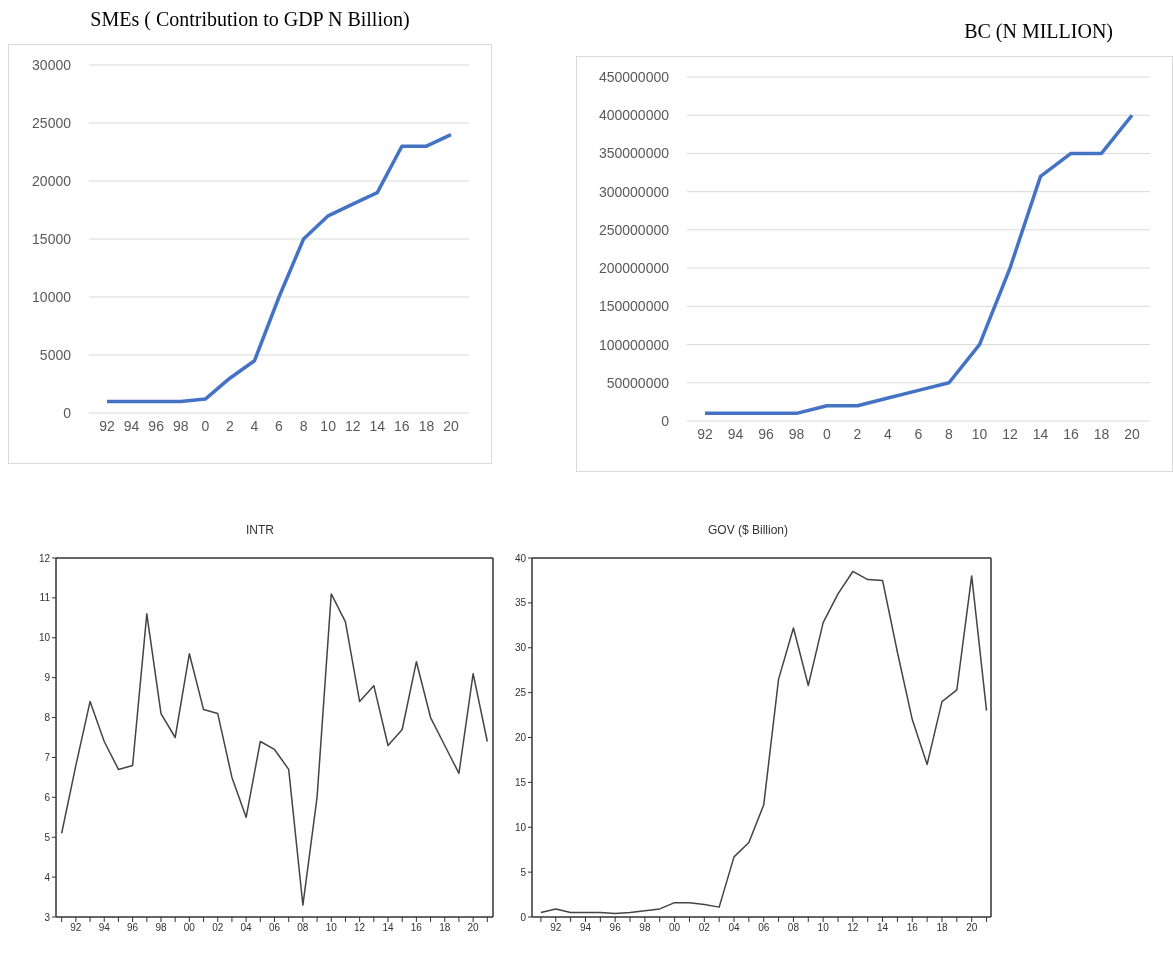  Describe the element at coordinates (47, 797) in the screenshot. I see `y-tick-label: 6` at that location.